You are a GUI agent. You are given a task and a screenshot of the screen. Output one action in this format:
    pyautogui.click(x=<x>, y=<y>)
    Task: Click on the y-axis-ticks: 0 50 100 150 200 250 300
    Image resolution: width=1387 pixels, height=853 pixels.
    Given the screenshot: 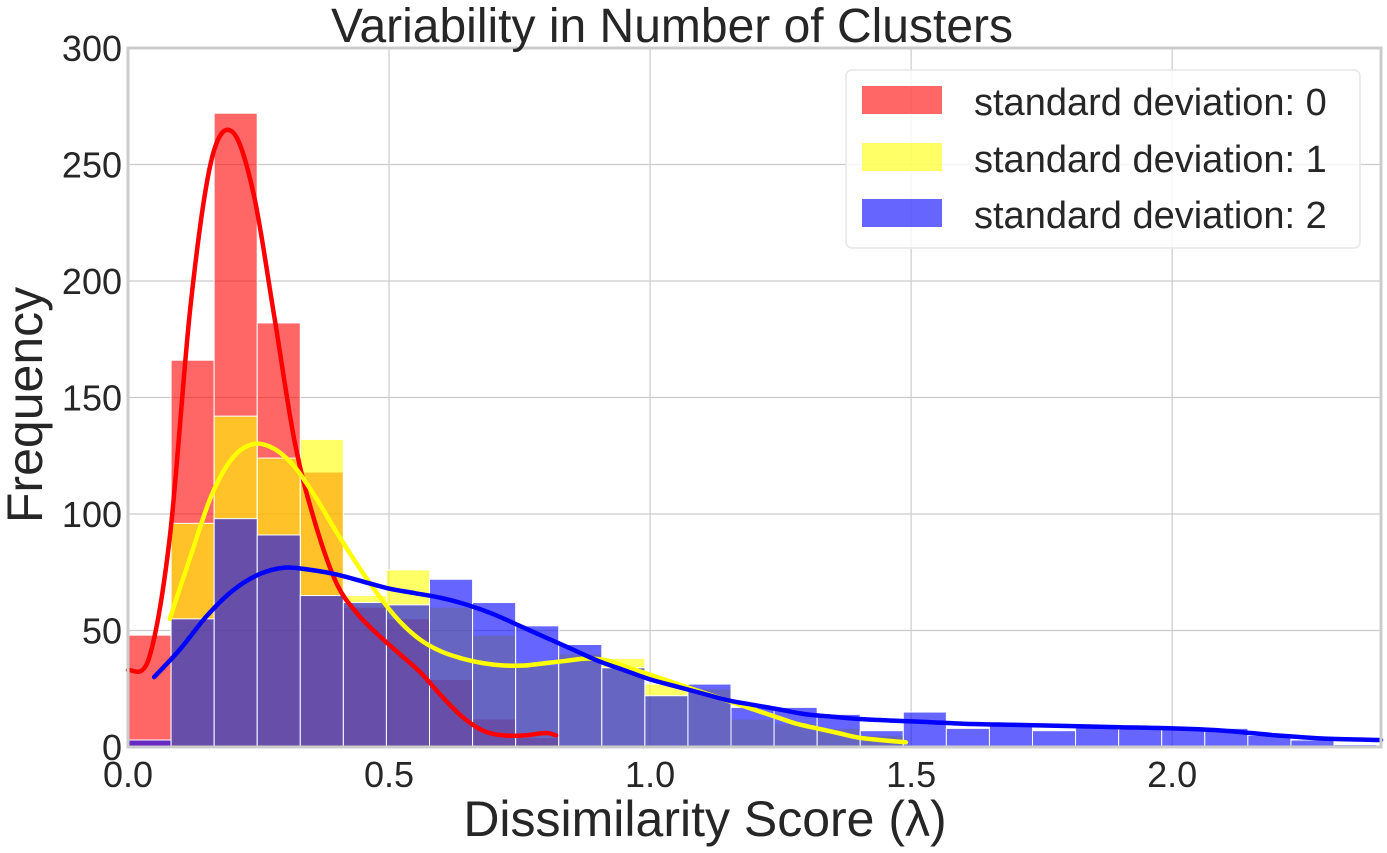 What is the action you would take?
    pyautogui.click(x=92, y=398)
    